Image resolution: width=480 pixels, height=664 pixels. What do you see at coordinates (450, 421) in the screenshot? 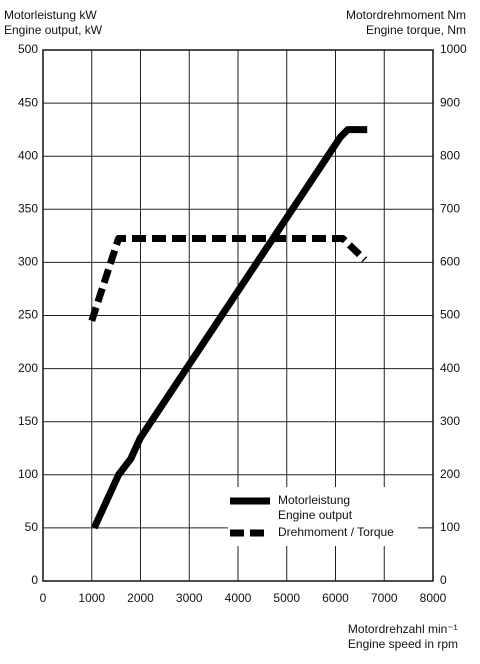
I see `y2-tick-label: 300` at bounding box center [450, 421].